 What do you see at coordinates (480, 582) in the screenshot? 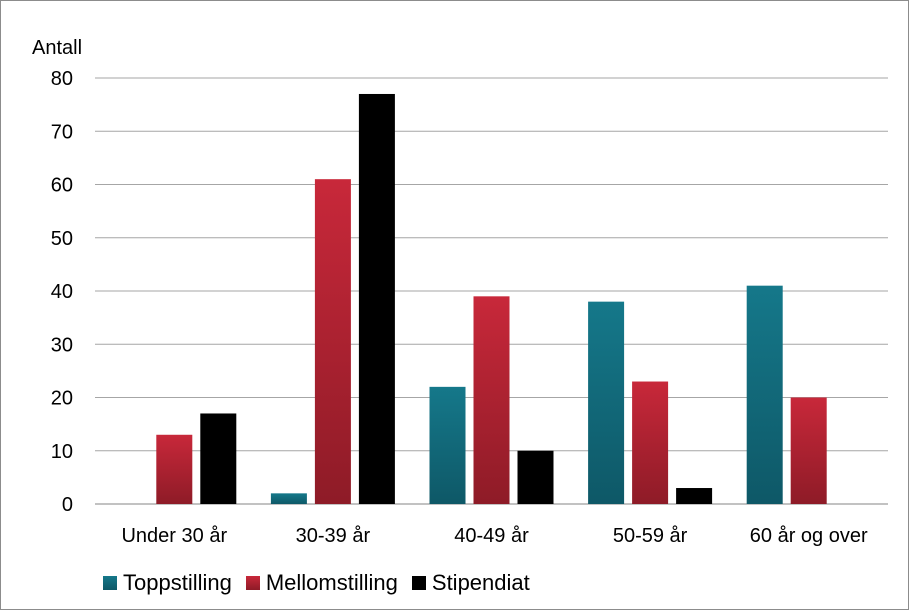
I see `legend-label: Stipendiat` at bounding box center [480, 582].